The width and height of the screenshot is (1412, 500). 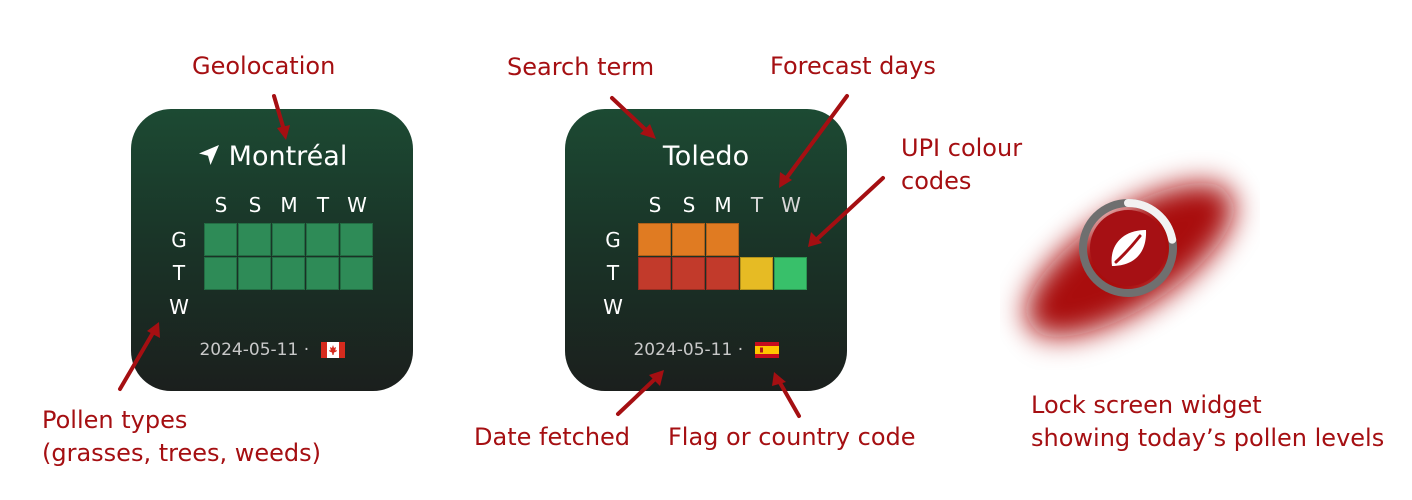 I want to click on label-upi-colour-codes: UPI colour codes, so click(x=961, y=165).